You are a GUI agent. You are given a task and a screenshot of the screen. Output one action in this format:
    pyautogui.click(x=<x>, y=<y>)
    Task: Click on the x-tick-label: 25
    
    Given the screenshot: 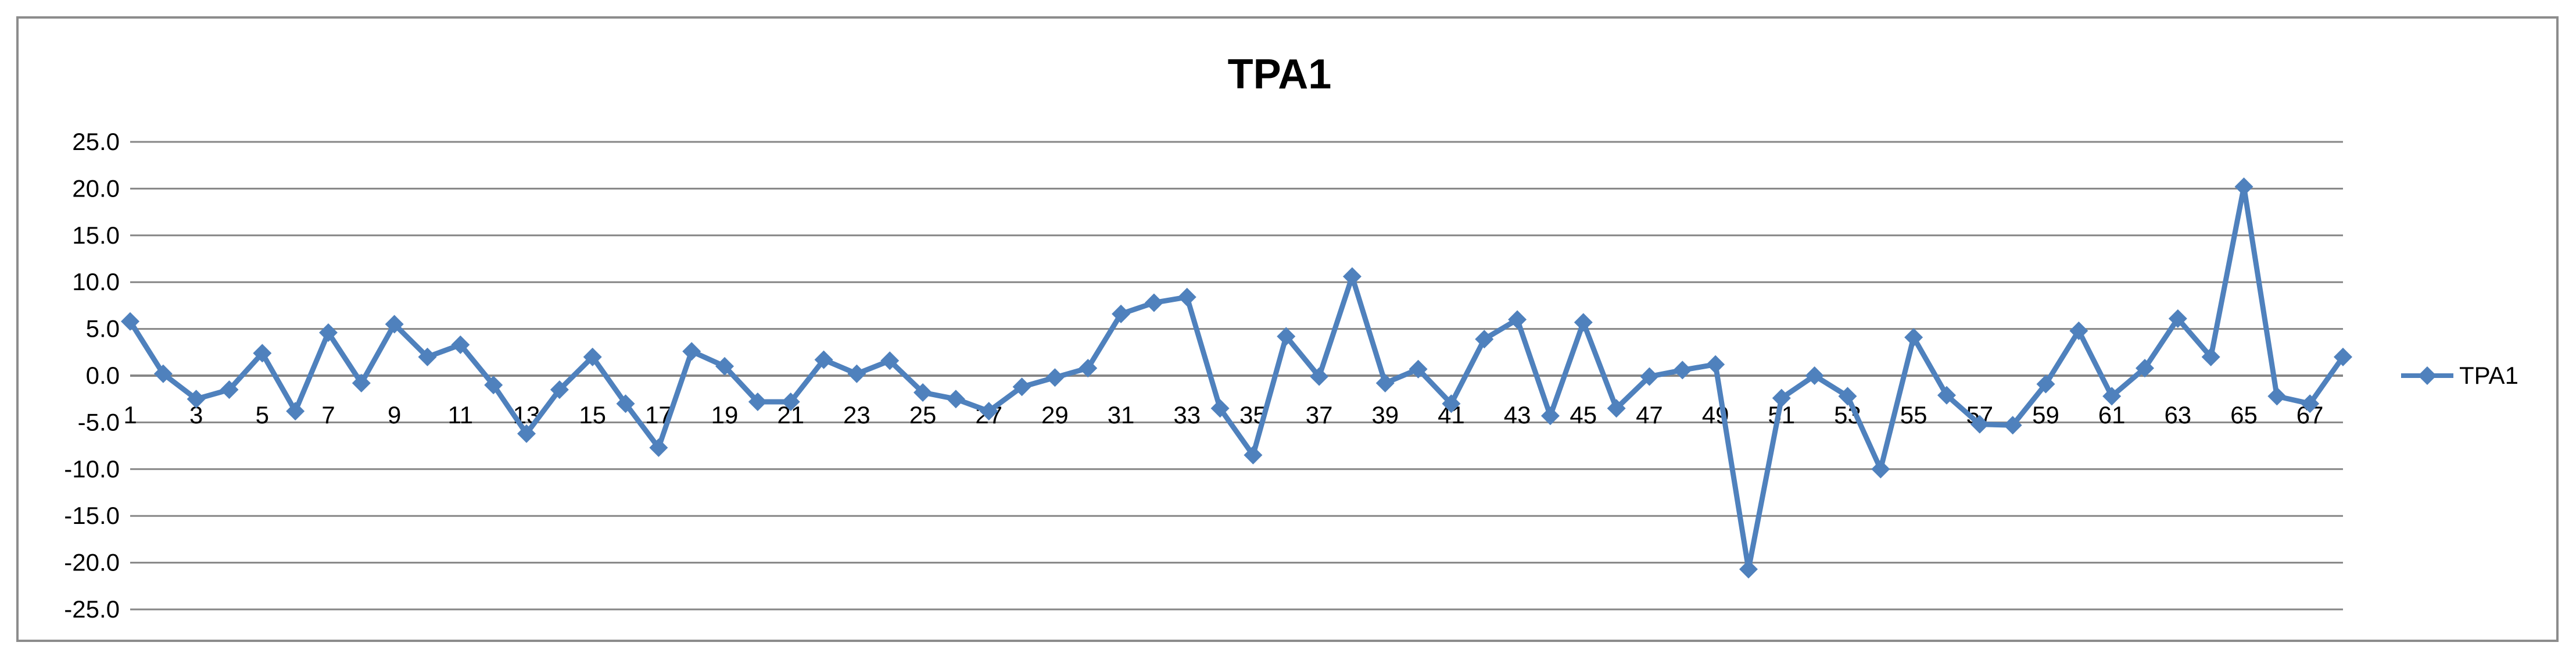 What is the action you would take?
    pyautogui.click(x=923, y=415)
    